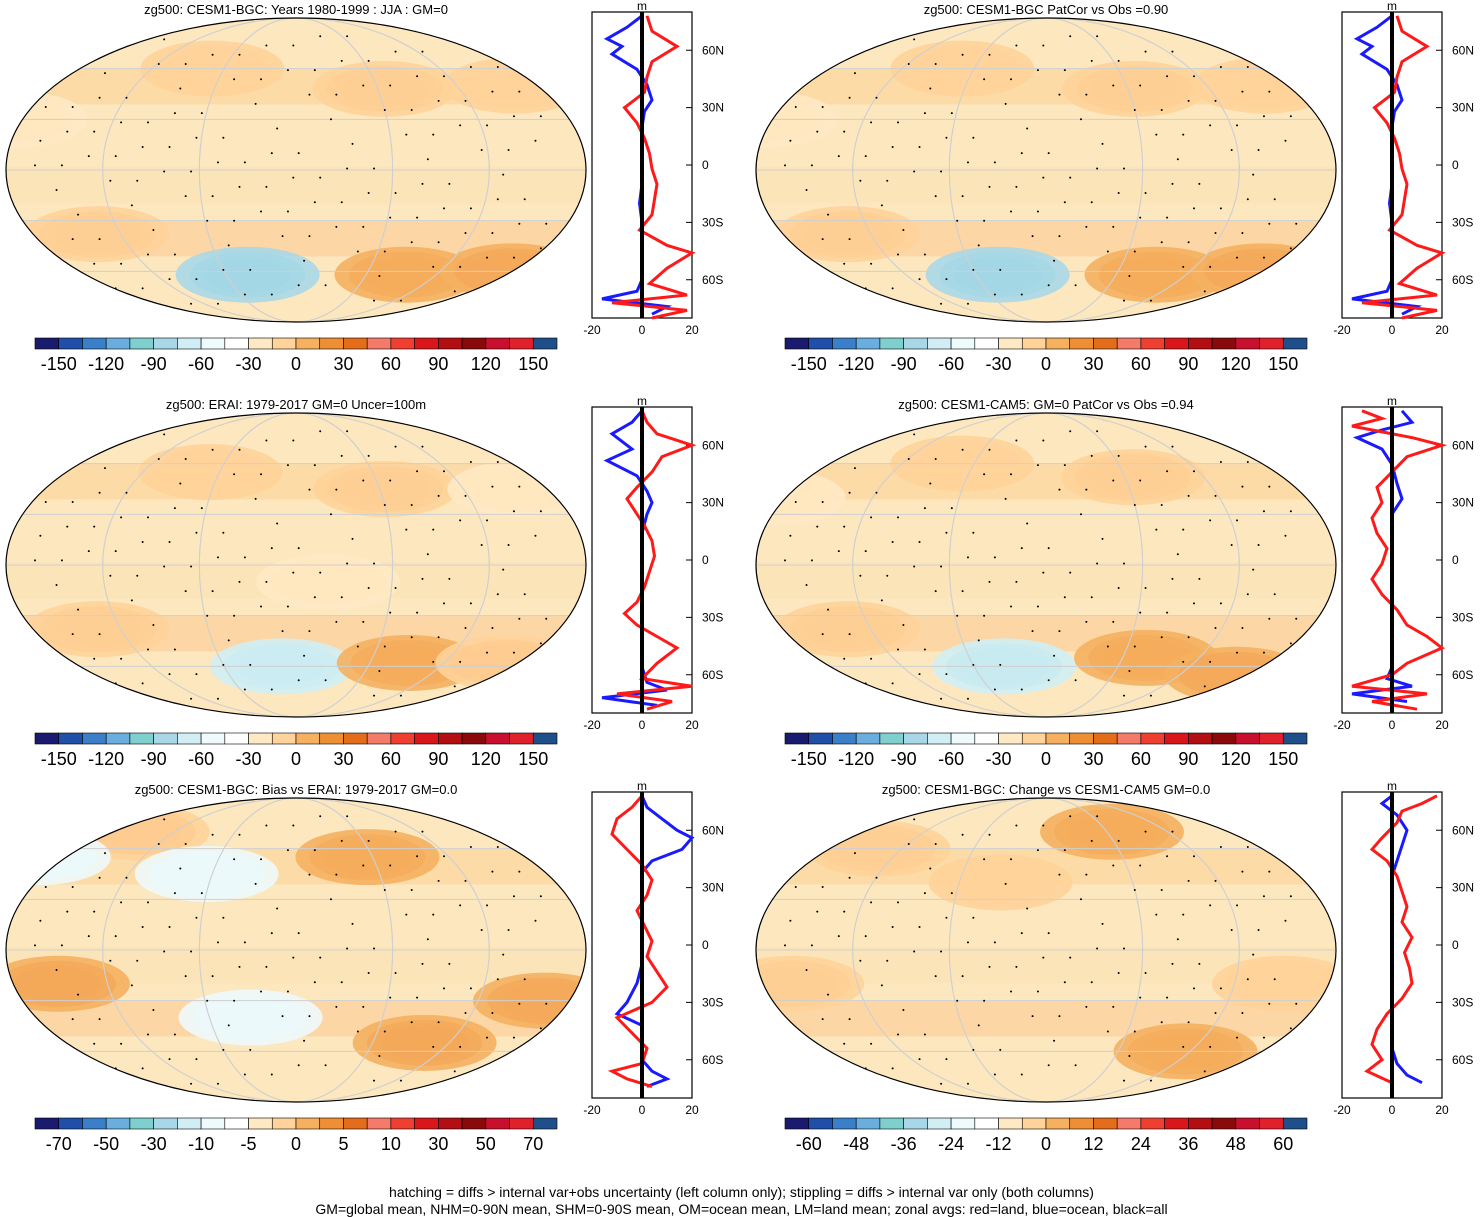 The image size is (1483, 1217). I want to click on anomaly-blob, so click(514, 85).